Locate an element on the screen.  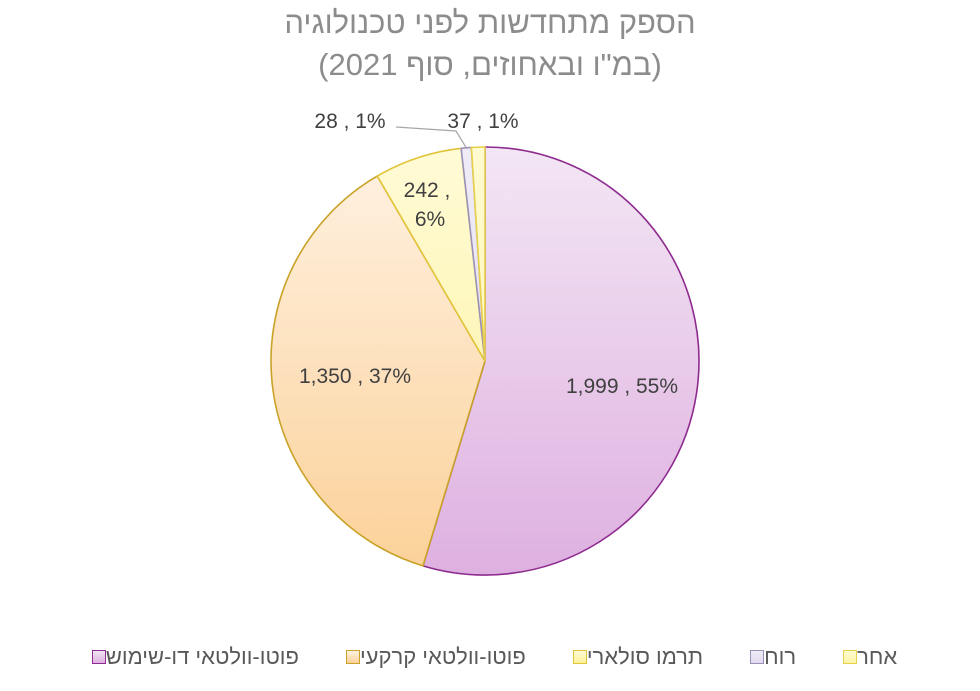
data-label-2: 1,350 , 37% is located at coordinates (355, 376).